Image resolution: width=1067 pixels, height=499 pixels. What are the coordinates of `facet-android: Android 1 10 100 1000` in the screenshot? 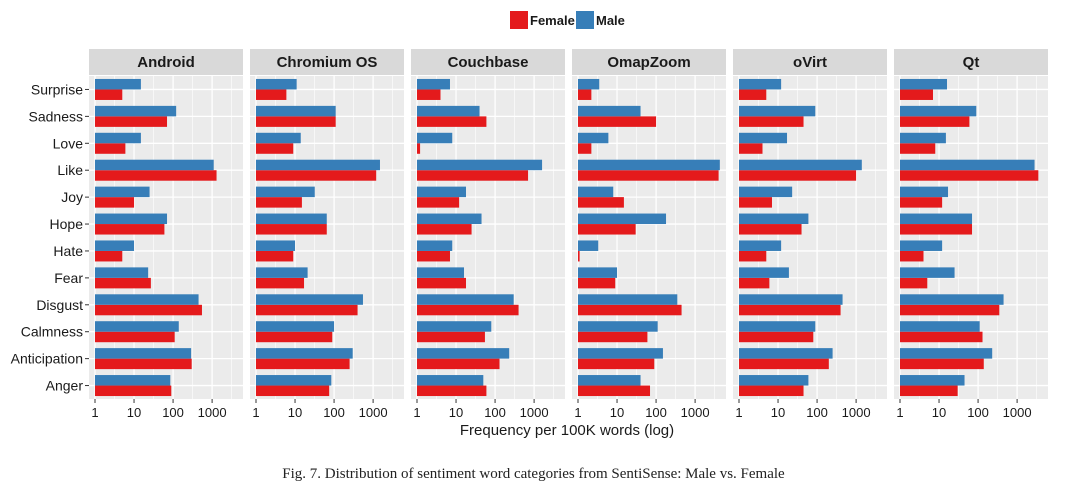 It's located at (166, 234).